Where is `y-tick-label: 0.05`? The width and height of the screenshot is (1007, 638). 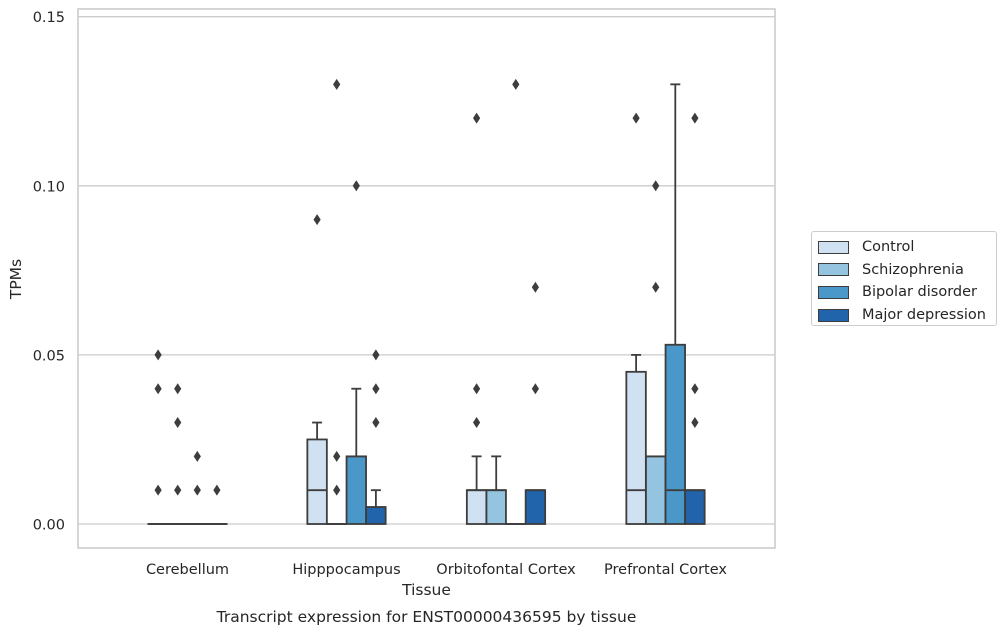 y-tick-label: 0.05 is located at coordinates (49, 356).